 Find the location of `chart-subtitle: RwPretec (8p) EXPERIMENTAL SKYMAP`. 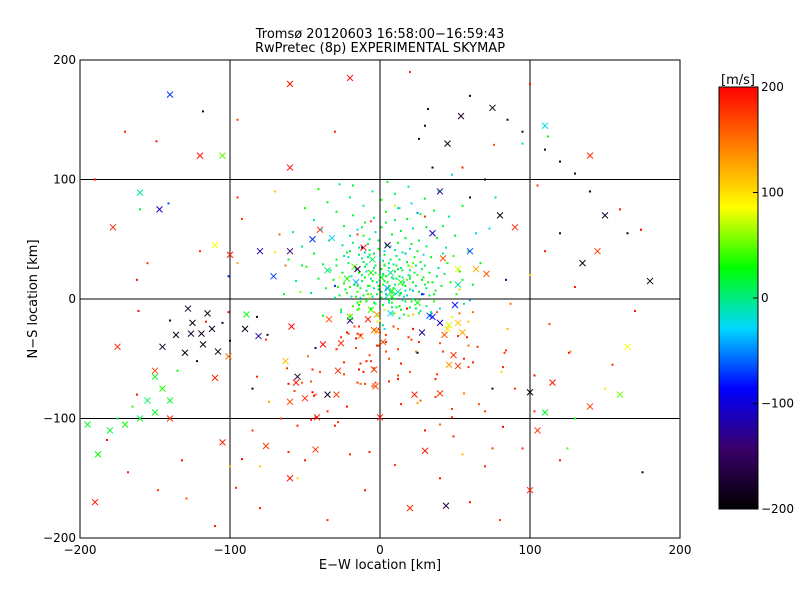

chart-subtitle: RwPretec (8p) EXPERIMENTAL SKYMAP is located at coordinates (380, 48).